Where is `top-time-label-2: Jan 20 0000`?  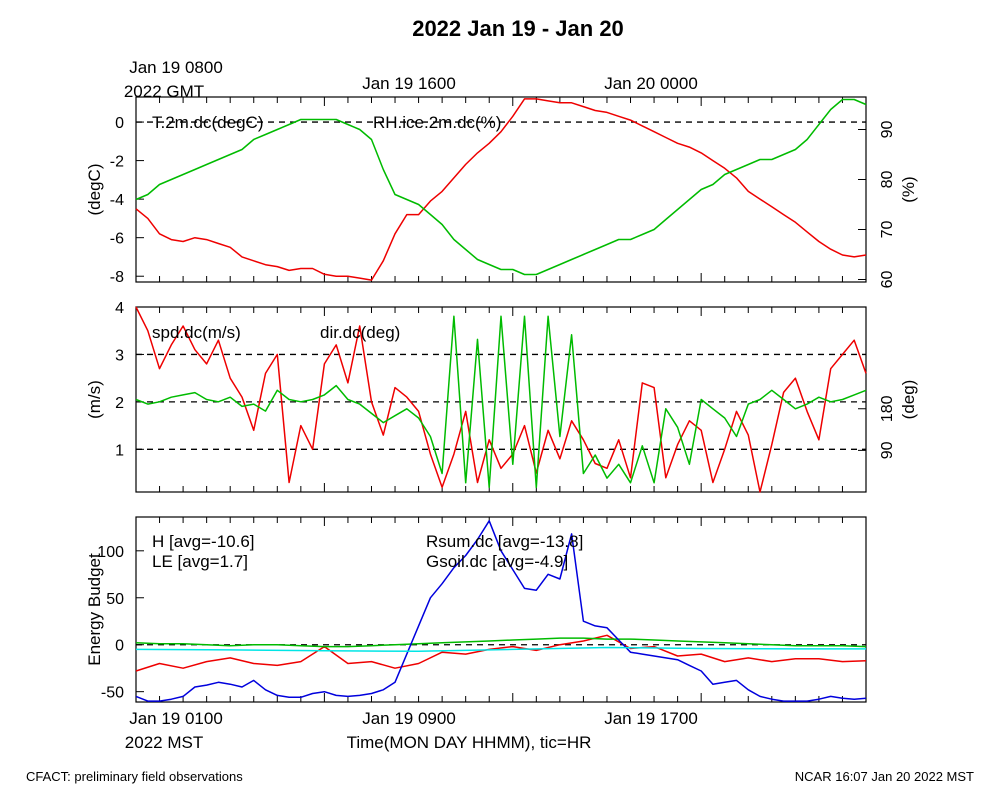
top-time-label-2: Jan 20 0000 is located at coordinates (651, 83).